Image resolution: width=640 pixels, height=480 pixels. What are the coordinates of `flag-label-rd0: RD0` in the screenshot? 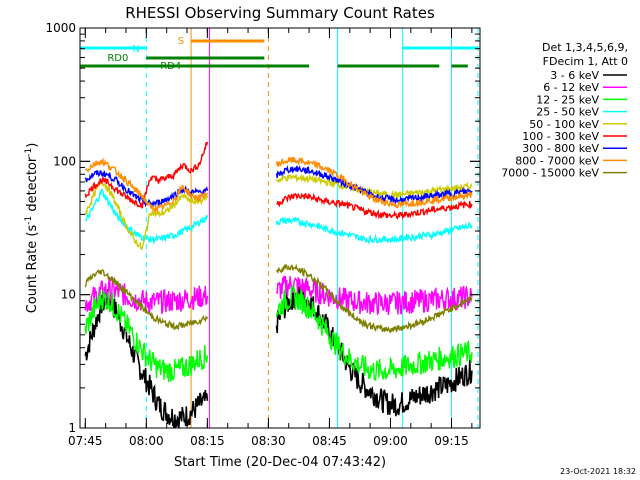 It's located at (117, 58).